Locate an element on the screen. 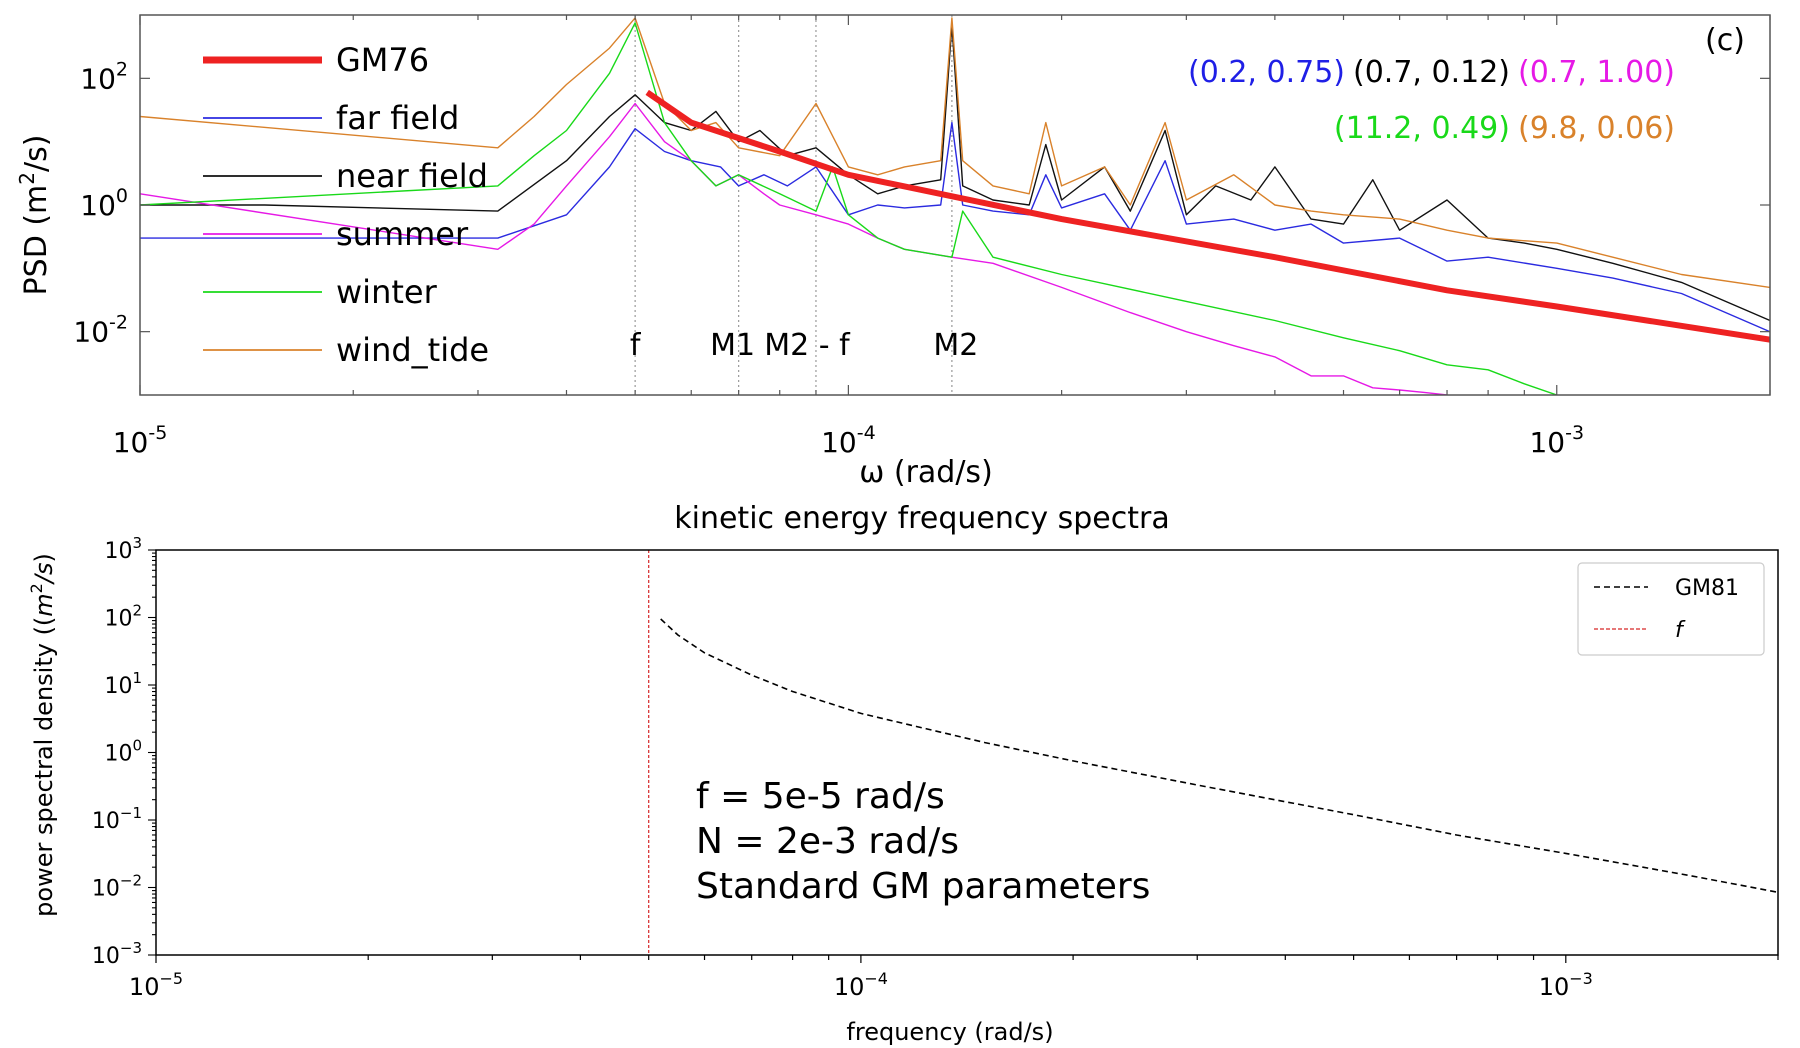 The width and height of the screenshot is (1800, 1048). top-x-tick-labels: 10⁻⁵ 10⁻⁴ 10⁻³ is located at coordinates (848, 440).